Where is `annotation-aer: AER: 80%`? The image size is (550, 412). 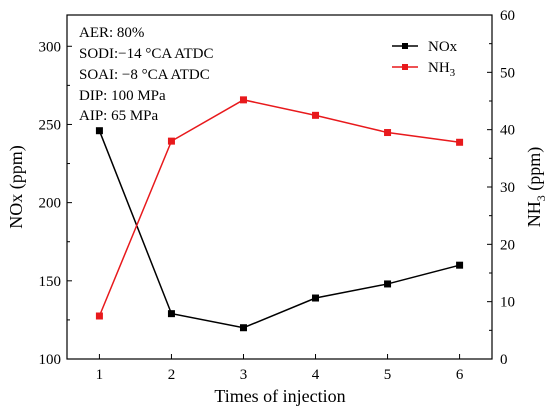 annotation-aer: AER: 80% is located at coordinates (111, 33).